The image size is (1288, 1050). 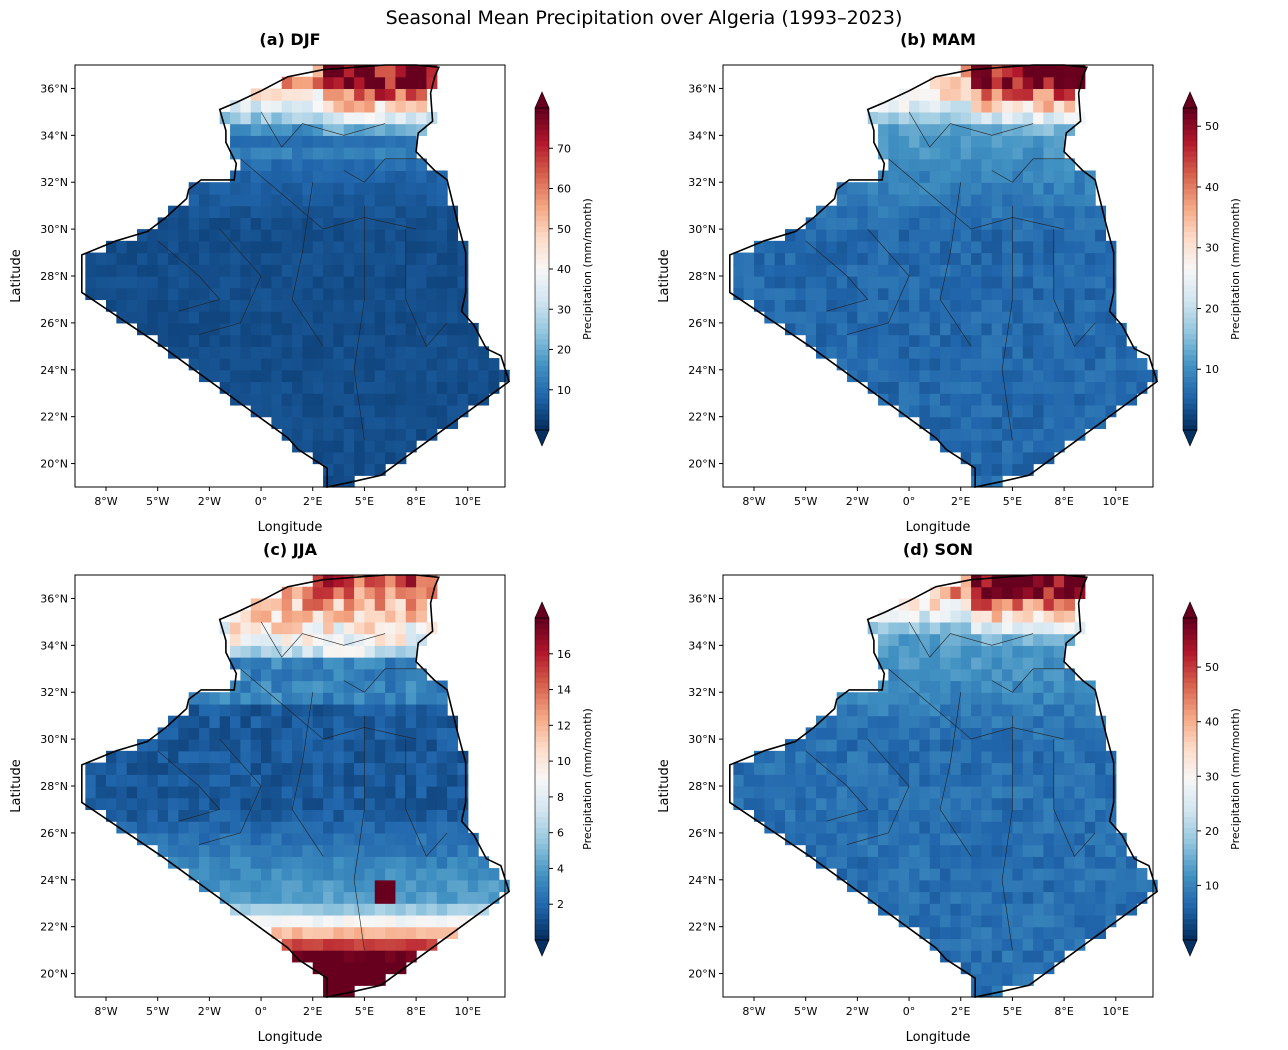 I want to click on colorbar-tick-label: 50, so click(x=1212, y=667).